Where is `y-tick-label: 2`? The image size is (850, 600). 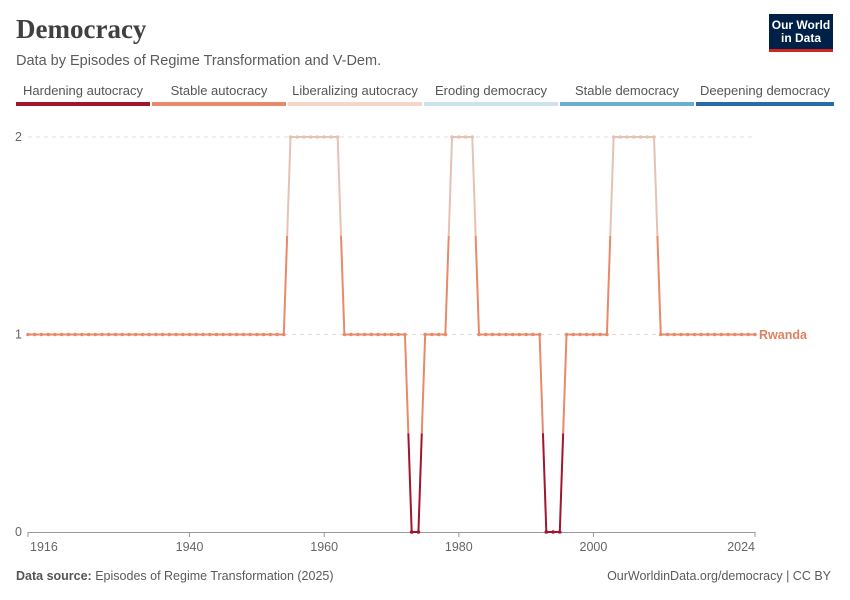
y-tick-label: 2 is located at coordinates (18, 137).